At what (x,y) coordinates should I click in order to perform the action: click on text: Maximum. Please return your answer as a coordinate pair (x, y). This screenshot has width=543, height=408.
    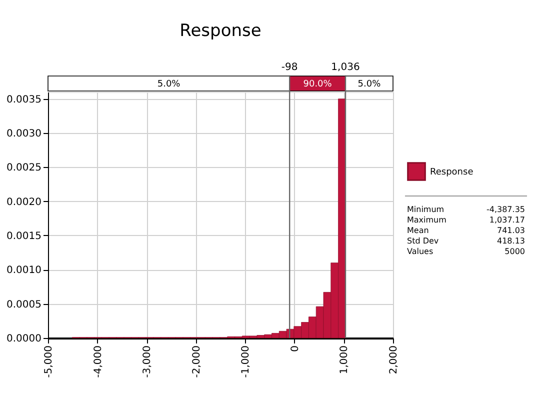
    Looking at the image, I should click on (427, 220).